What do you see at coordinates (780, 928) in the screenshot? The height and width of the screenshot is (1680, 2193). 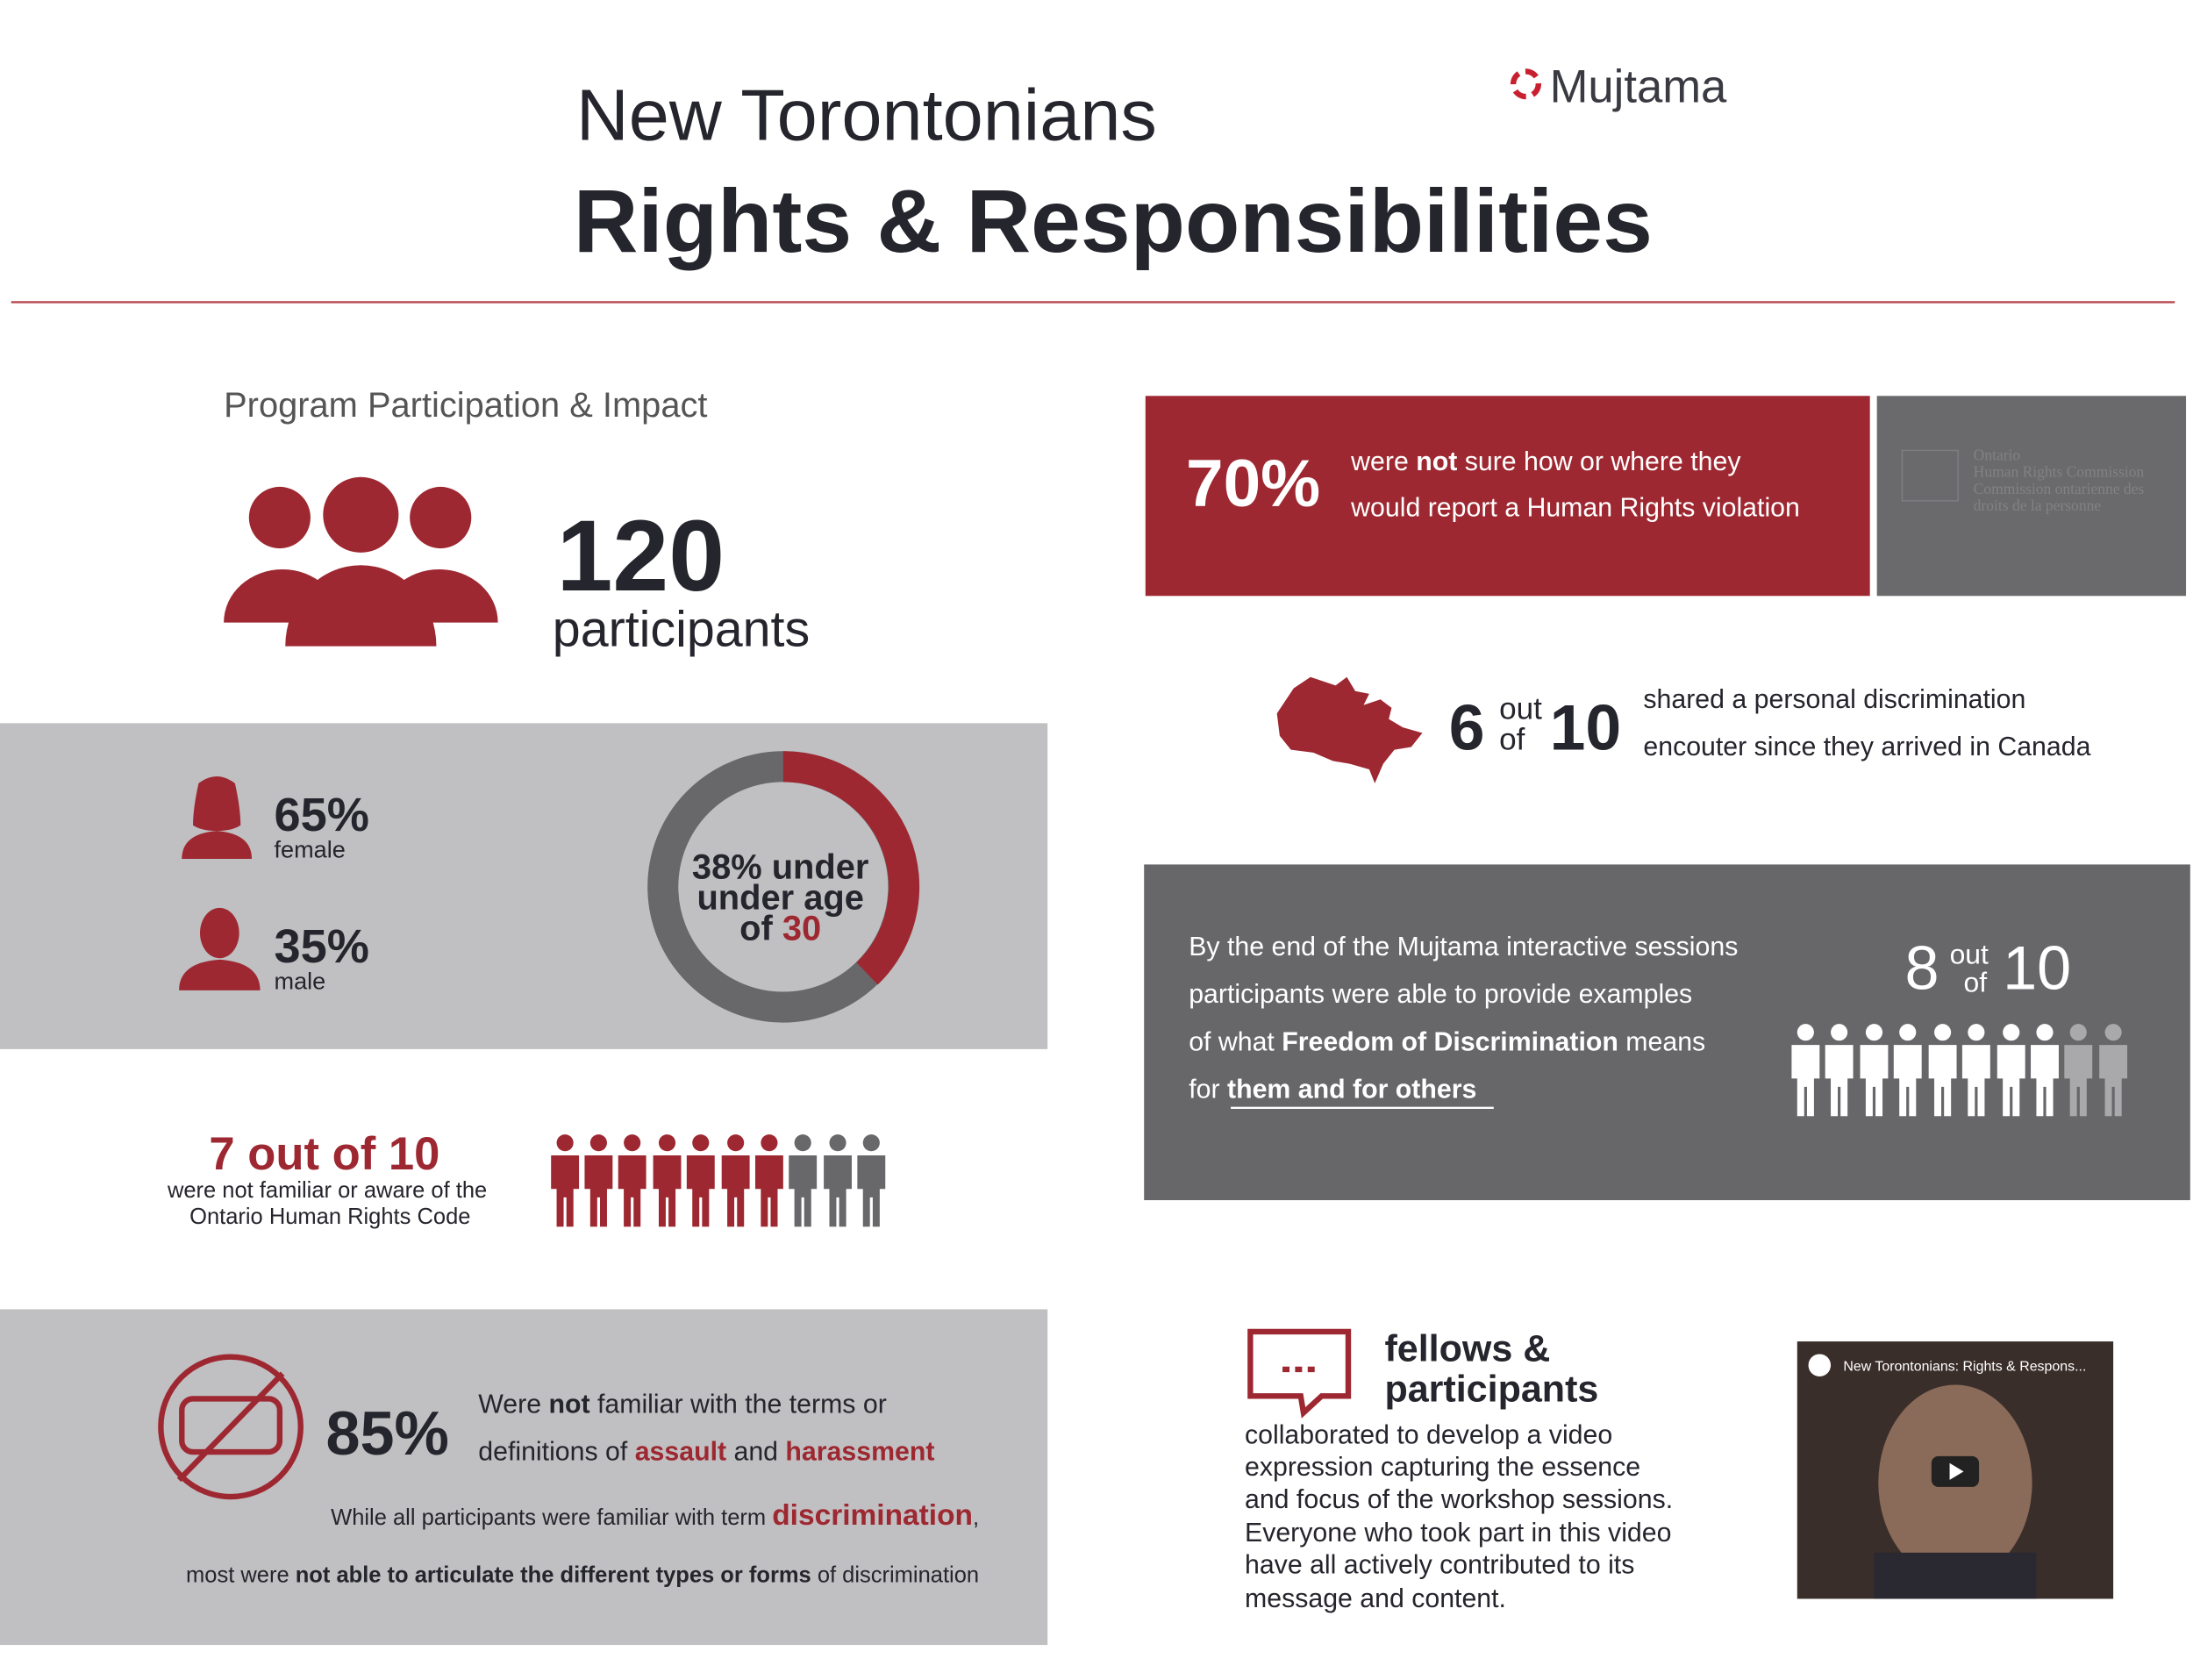 I see `age-line: of 30` at bounding box center [780, 928].